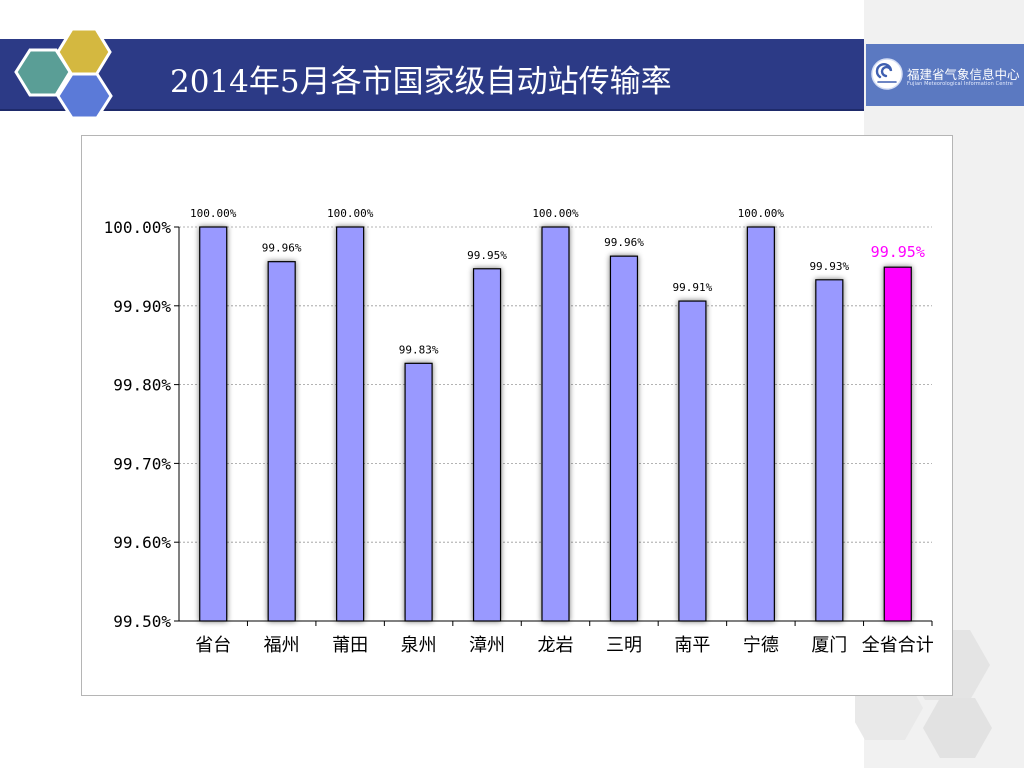  What do you see at coordinates (419, 645) in the screenshot?
I see `x-tick-label: 泉州` at bounding box center [419, 645].